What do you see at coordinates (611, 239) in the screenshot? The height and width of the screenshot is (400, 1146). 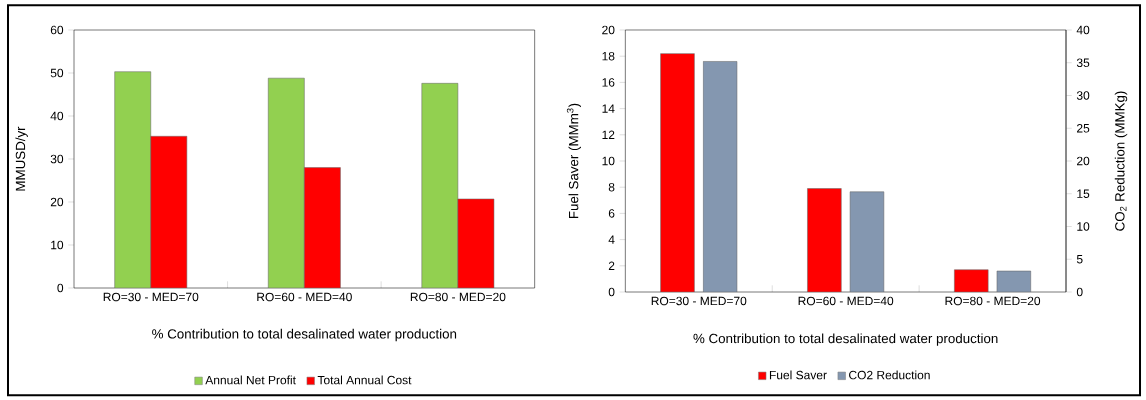 I see `y-tick-label: 4` at bounding box center [611, 239].